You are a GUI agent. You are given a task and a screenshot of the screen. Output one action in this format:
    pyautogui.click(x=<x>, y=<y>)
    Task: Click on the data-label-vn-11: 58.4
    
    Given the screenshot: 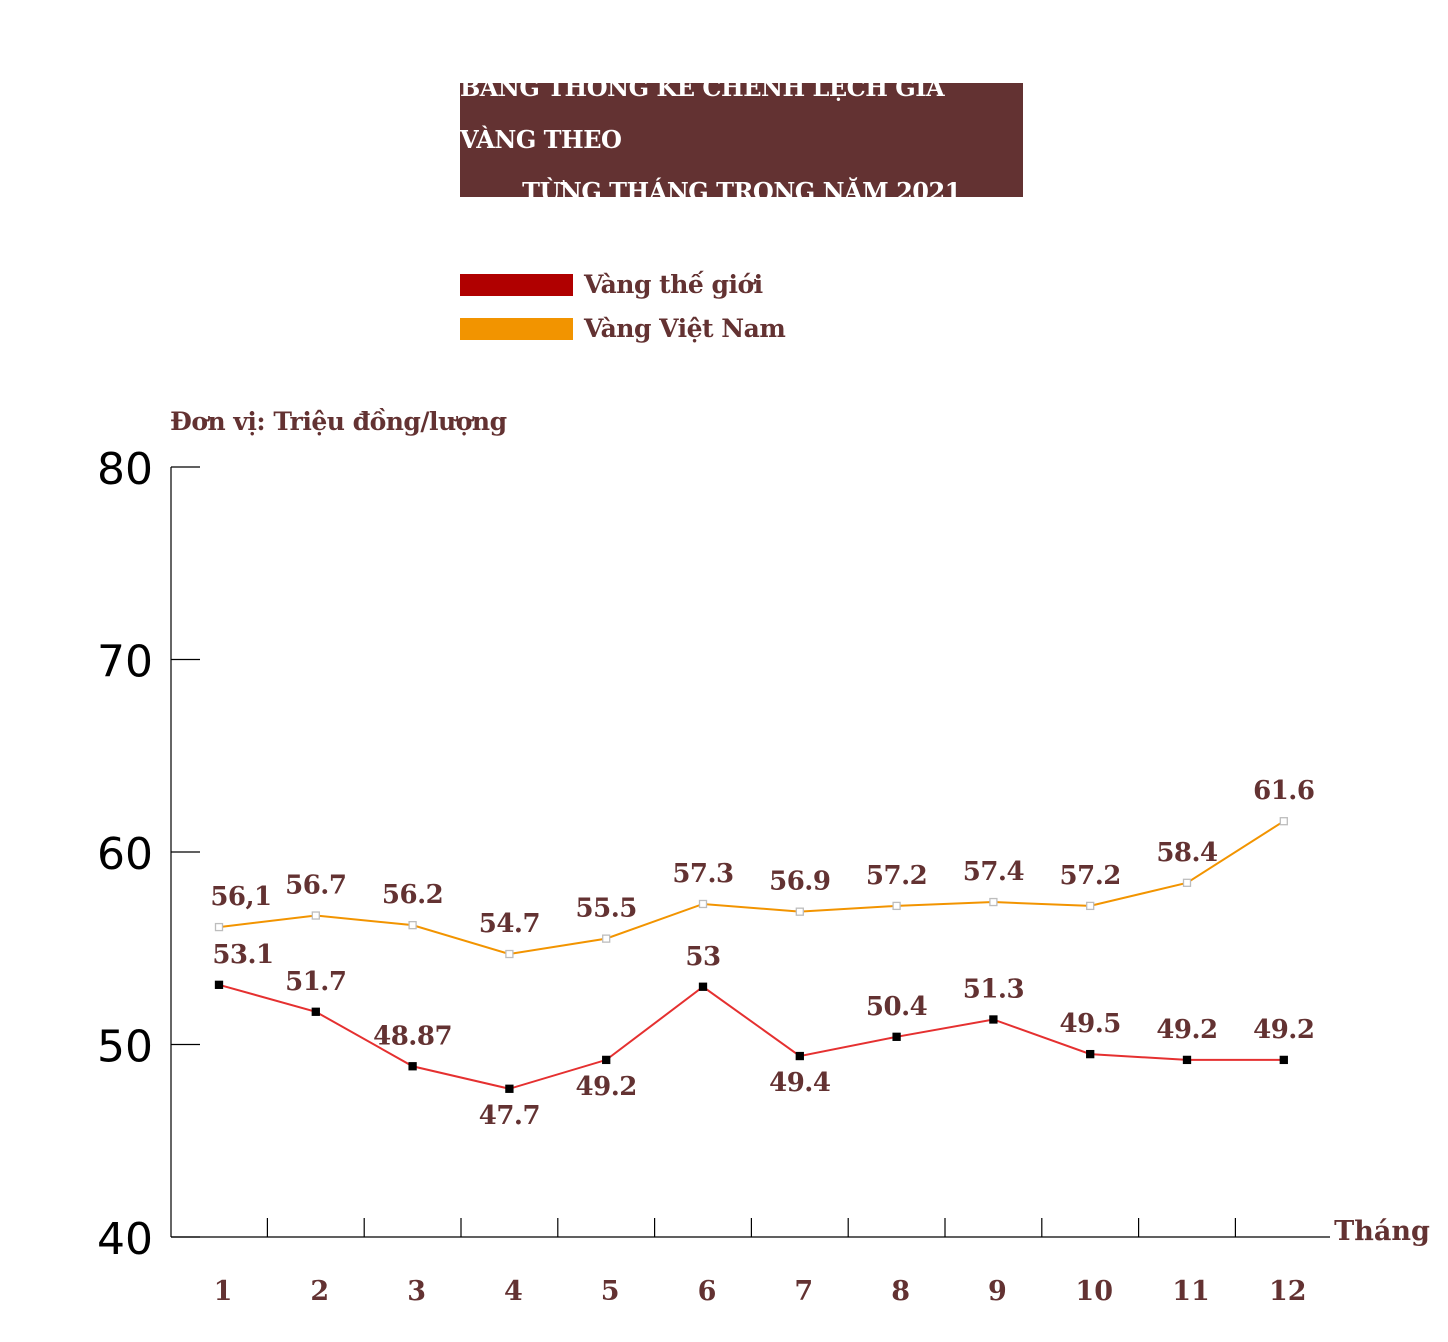 What is the action you would take?
    pyautogui.click(x=1187, y=853)
    